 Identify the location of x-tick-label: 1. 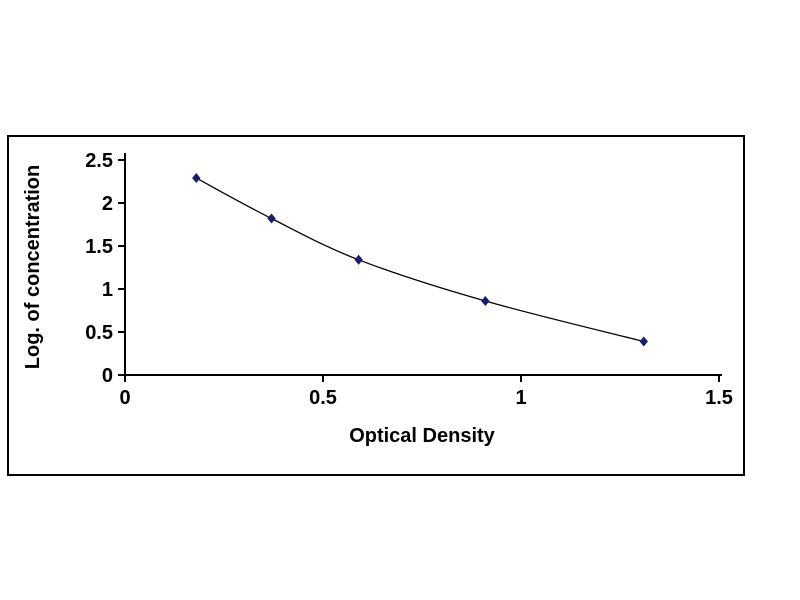
(520, 398).